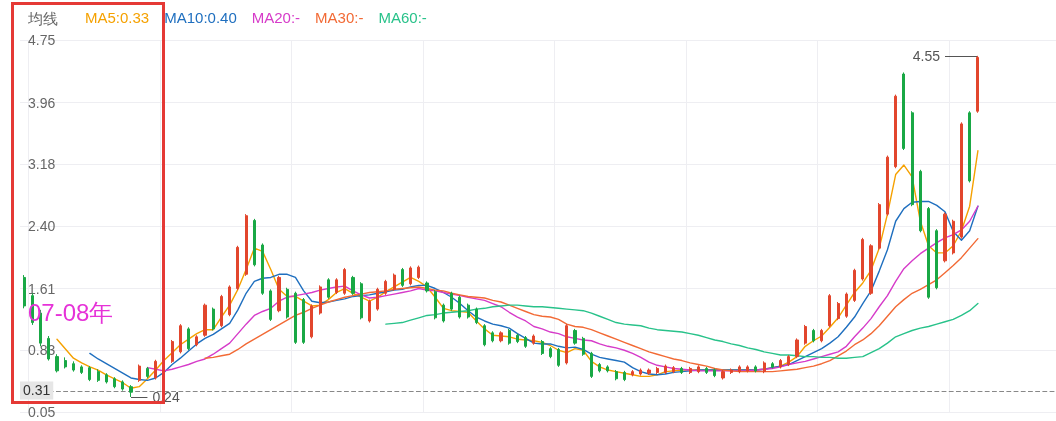  What do you see at coordinates (117, 17) in the screenshot?
I see `text: MA5:0.33` at bounding box center [117, 17].